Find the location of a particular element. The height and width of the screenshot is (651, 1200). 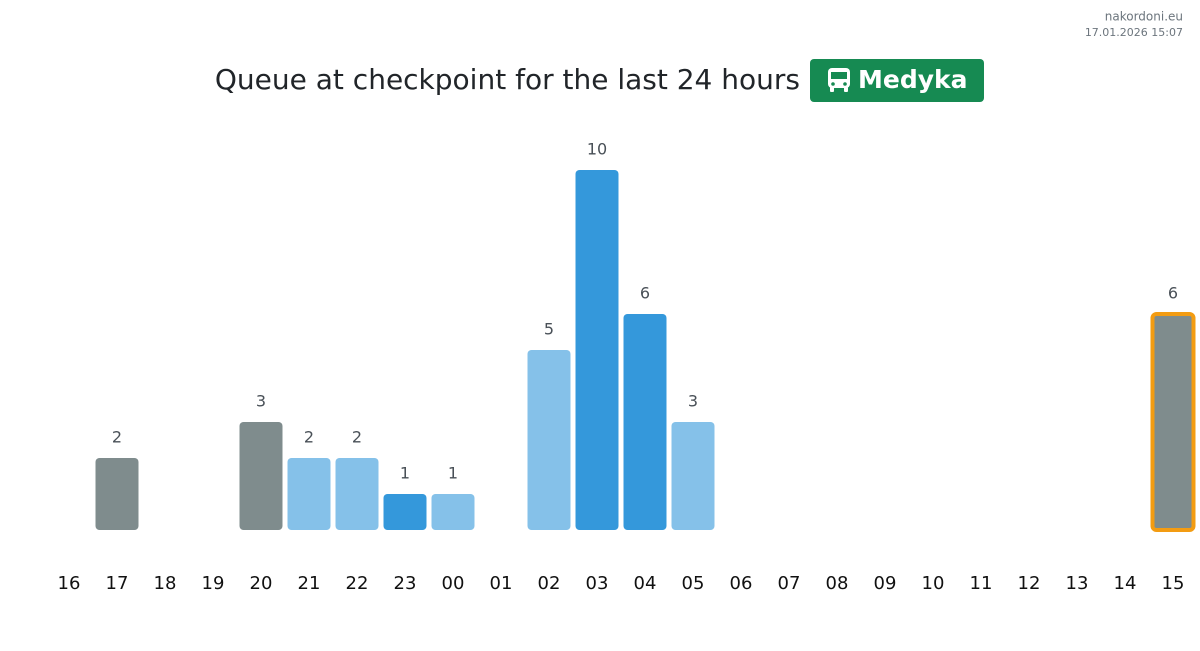

x-tick-label: 07 is located at coordinates (789, 583).